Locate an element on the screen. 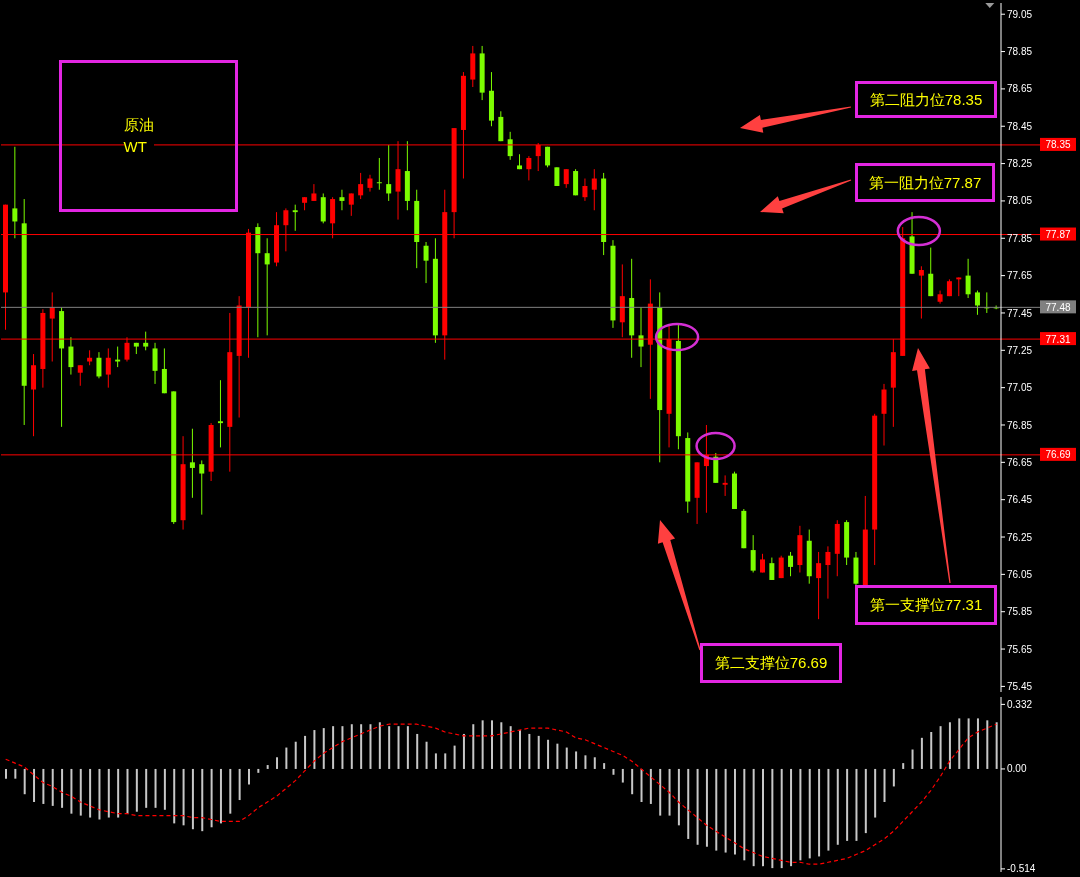 The image size is (1080, 877). y-tick-label: 75.45 is located at coordinates (1020, 686).